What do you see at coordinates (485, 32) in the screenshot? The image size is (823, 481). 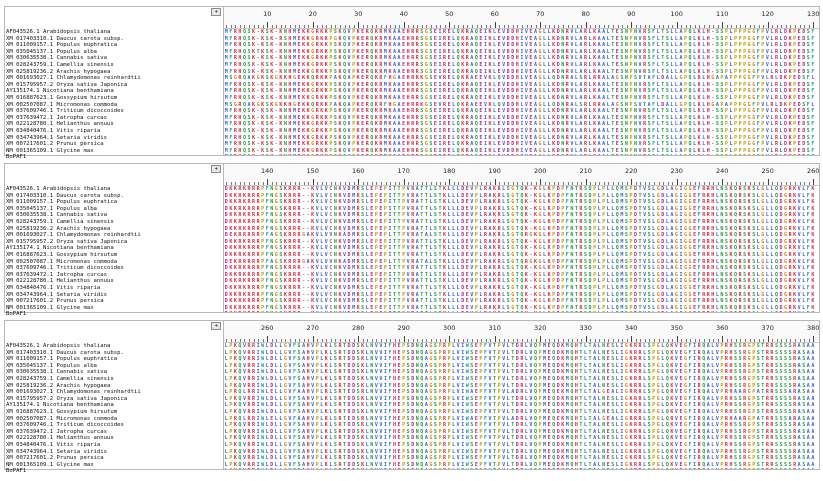 I see `residue: I` at bounding box center [485, 32].